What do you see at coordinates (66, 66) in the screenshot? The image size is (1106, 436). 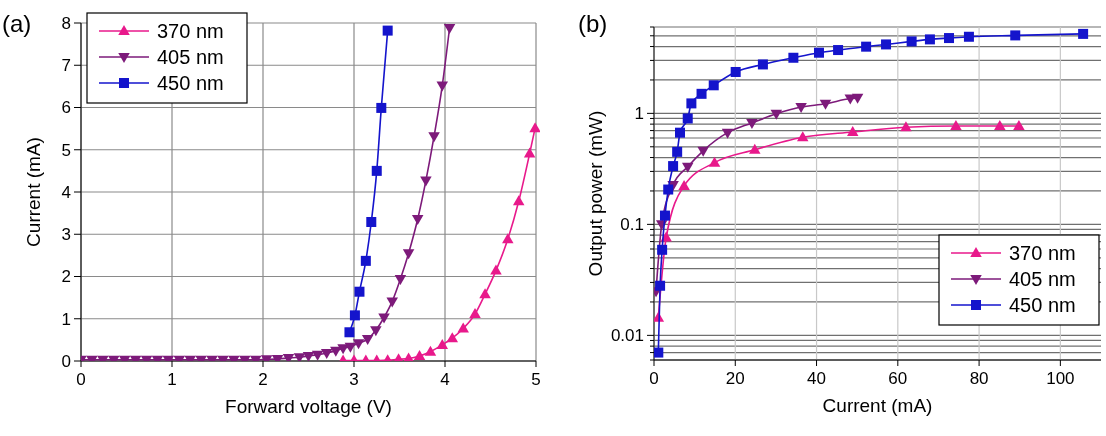 I see `y-tick-label: 7` at bounding box center [66, 66].